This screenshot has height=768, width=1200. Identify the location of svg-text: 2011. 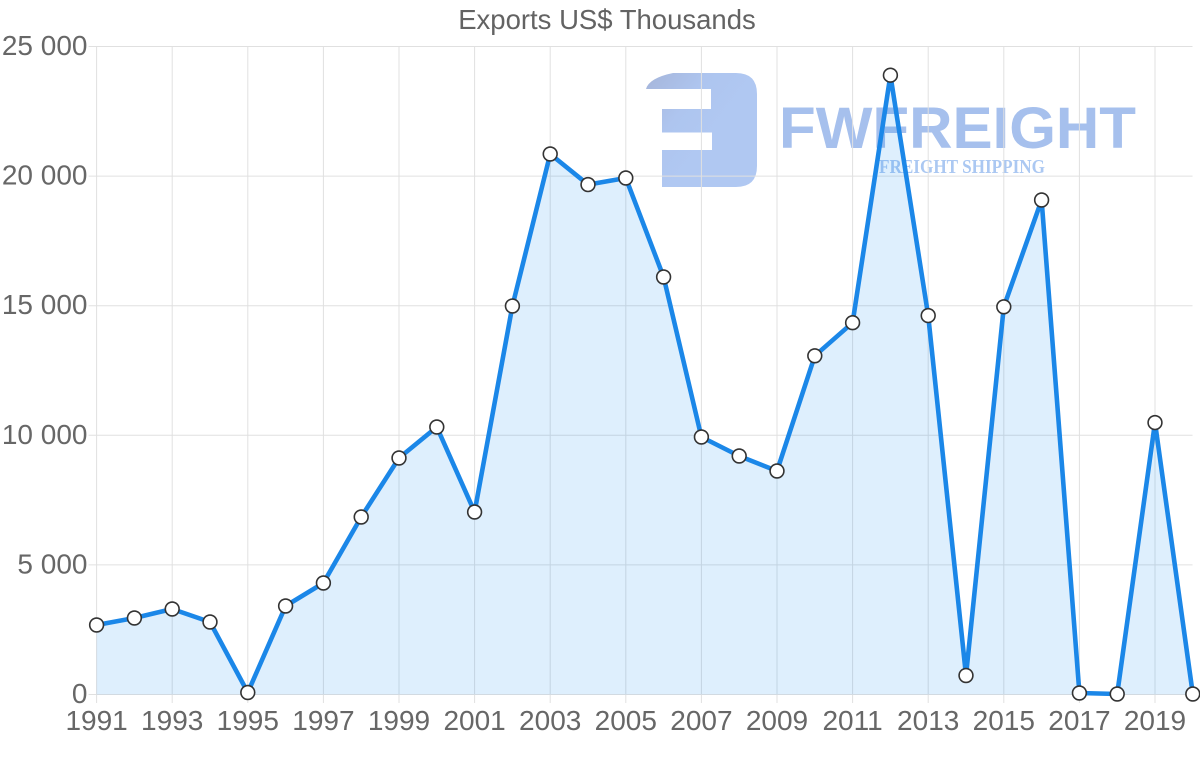
(852, 720).